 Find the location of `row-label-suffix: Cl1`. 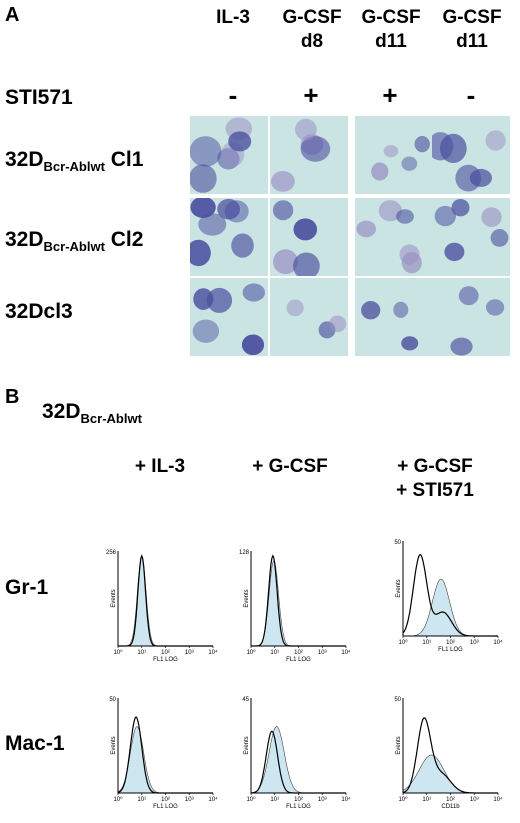

row-label-suffix: Cl1 is located at coordinates (124, 159).